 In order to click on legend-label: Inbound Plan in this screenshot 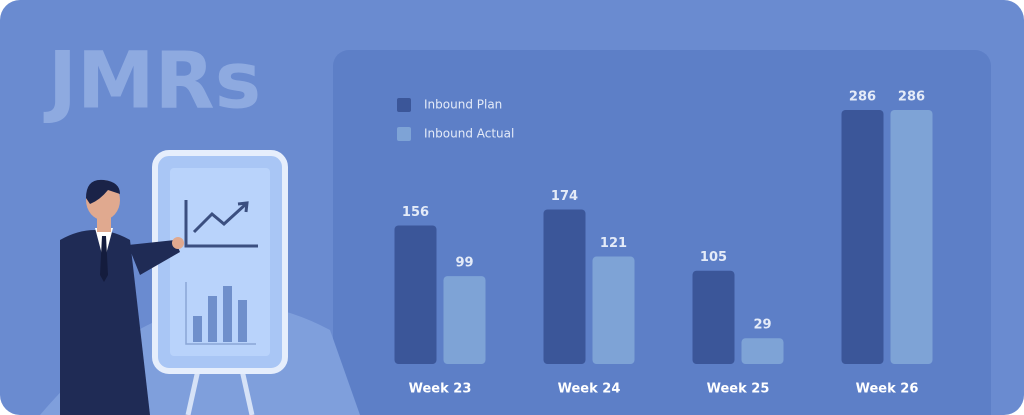, I will do `click(463, 105)`.